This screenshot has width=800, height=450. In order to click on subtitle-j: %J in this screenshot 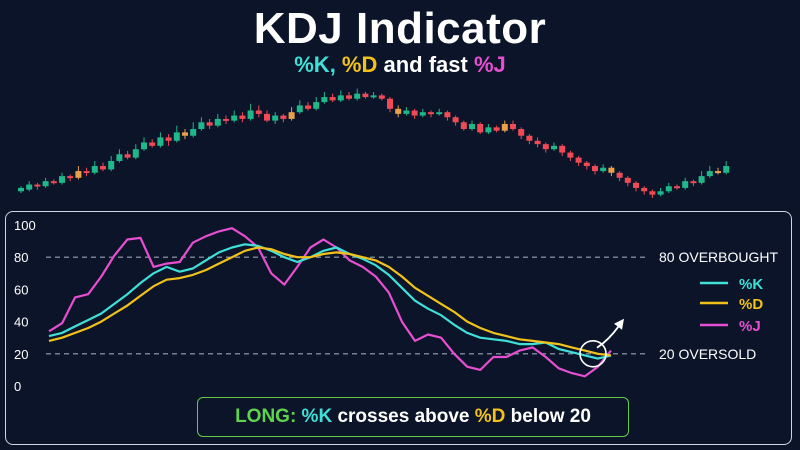, I will do `click(489, 64)`.